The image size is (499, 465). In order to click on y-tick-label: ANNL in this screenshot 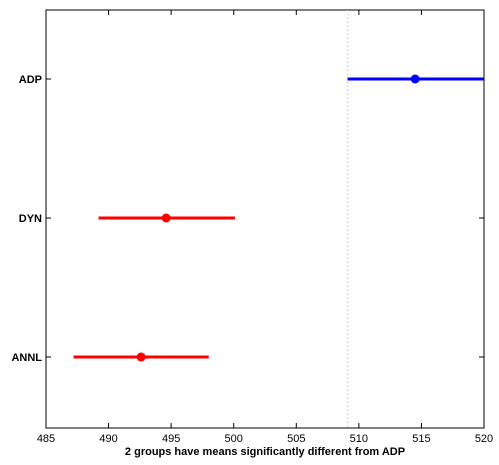, I will do `click(26, 358)`.